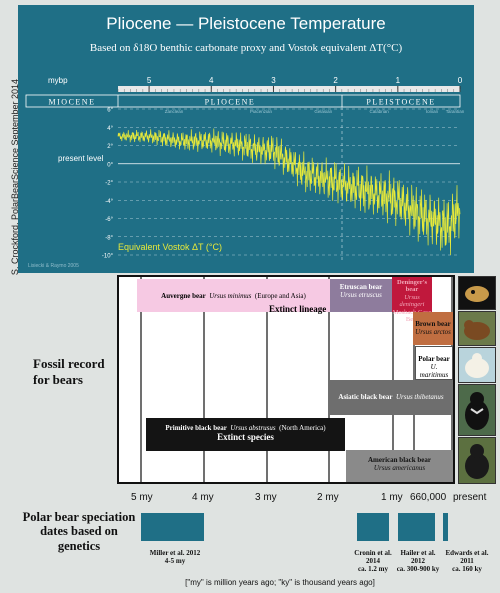  Describe the element at coordinates (477, 328) in the screenshot. I see `photo-brown-bear` at that location.